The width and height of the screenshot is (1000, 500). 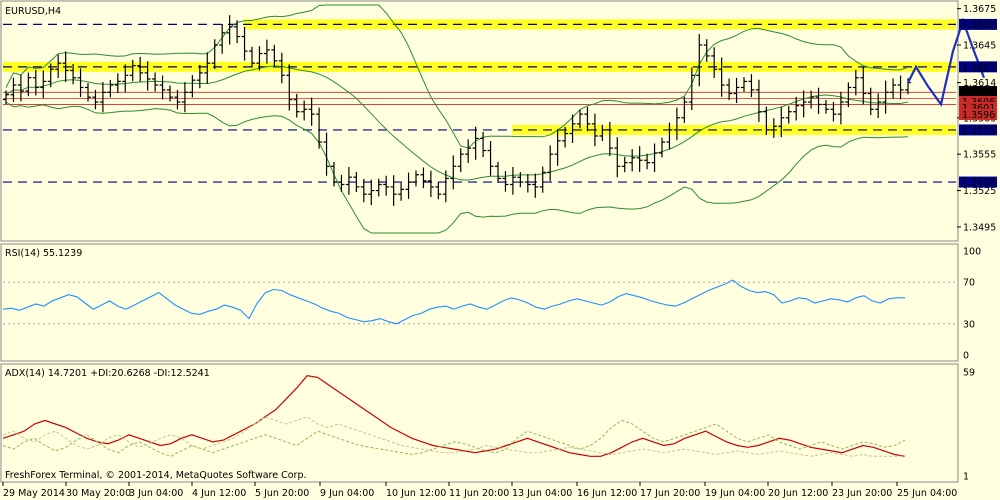 What do you see at coordinates (979, 9) in the screenshot?
I see `price-tick-label: 1.3675` at bounding box center [979, 9].